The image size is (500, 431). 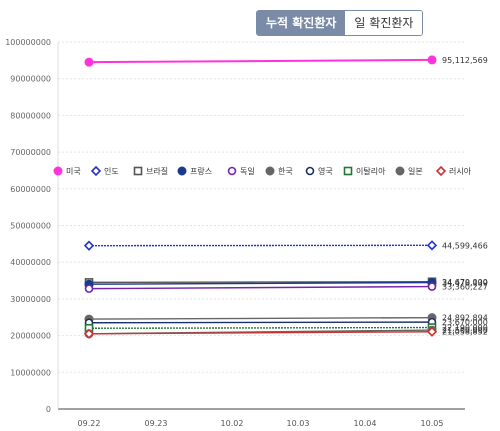 What do you see at coordinates (465, 318) in the screenshot?
I see `series-end-label: 24,892,894` at bounding box center [465, 318].